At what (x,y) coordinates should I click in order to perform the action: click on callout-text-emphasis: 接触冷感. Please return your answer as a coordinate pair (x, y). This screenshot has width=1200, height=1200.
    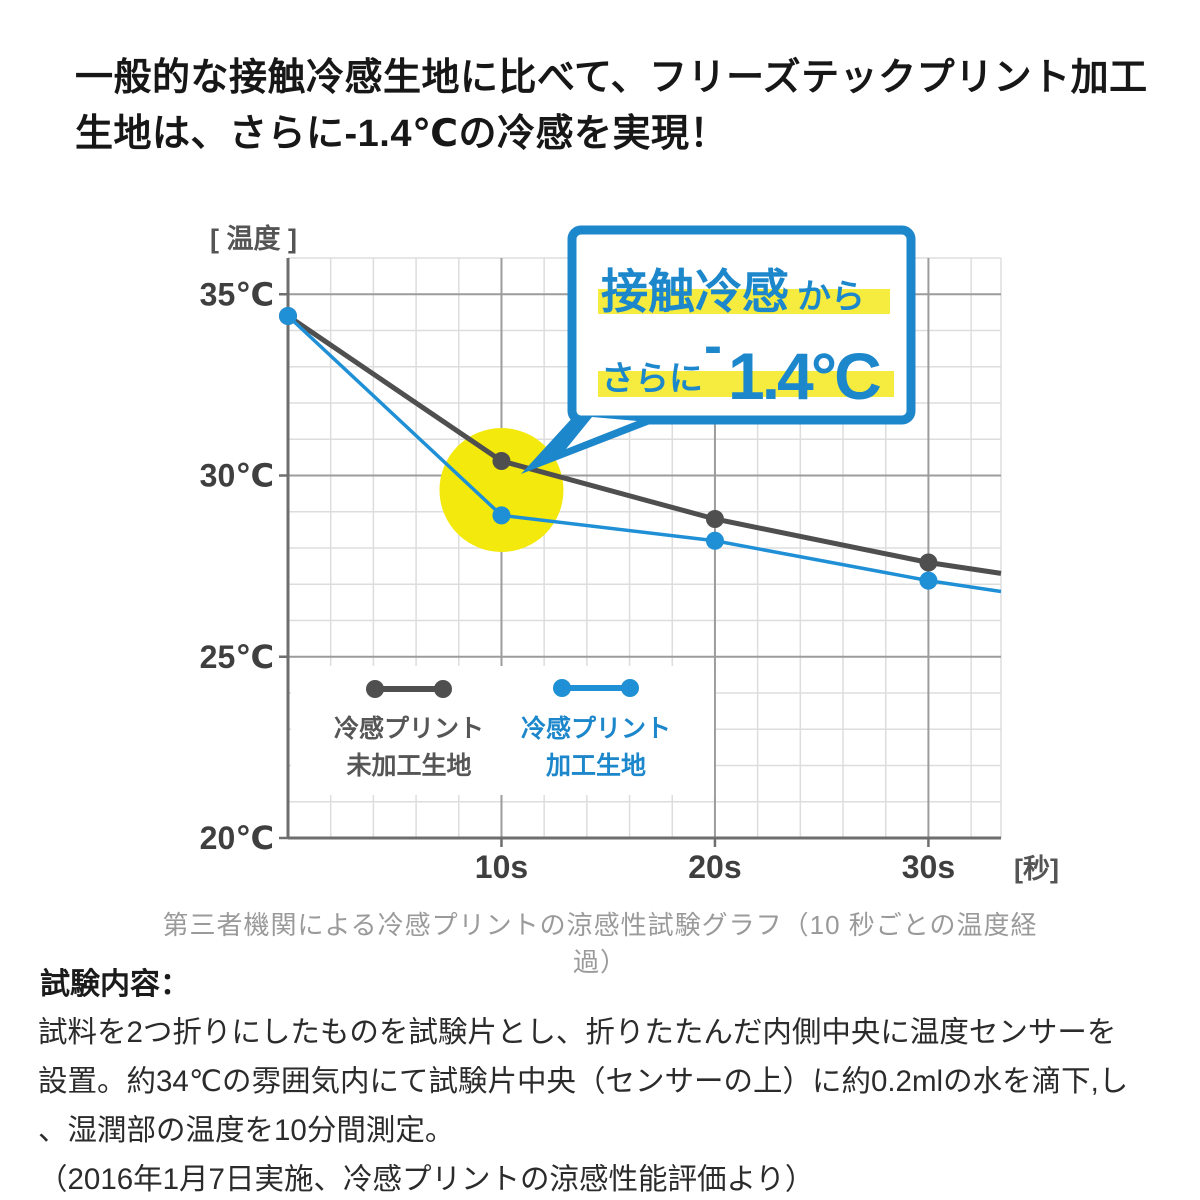
    Looking at the image, I should click on (695, 291).